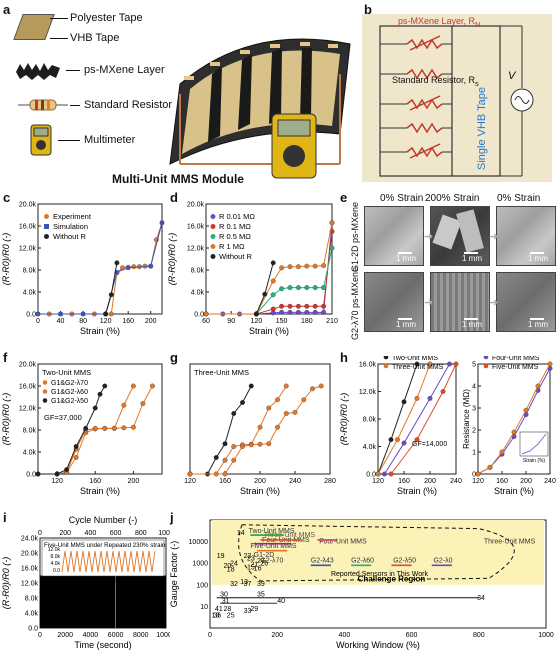 This screenshot has width=556, height=656. What do you see at coordinates (66, 372) in the screenshot?
I see `chart-title: Two-Unit MMS` at bounding box center [66, 372].